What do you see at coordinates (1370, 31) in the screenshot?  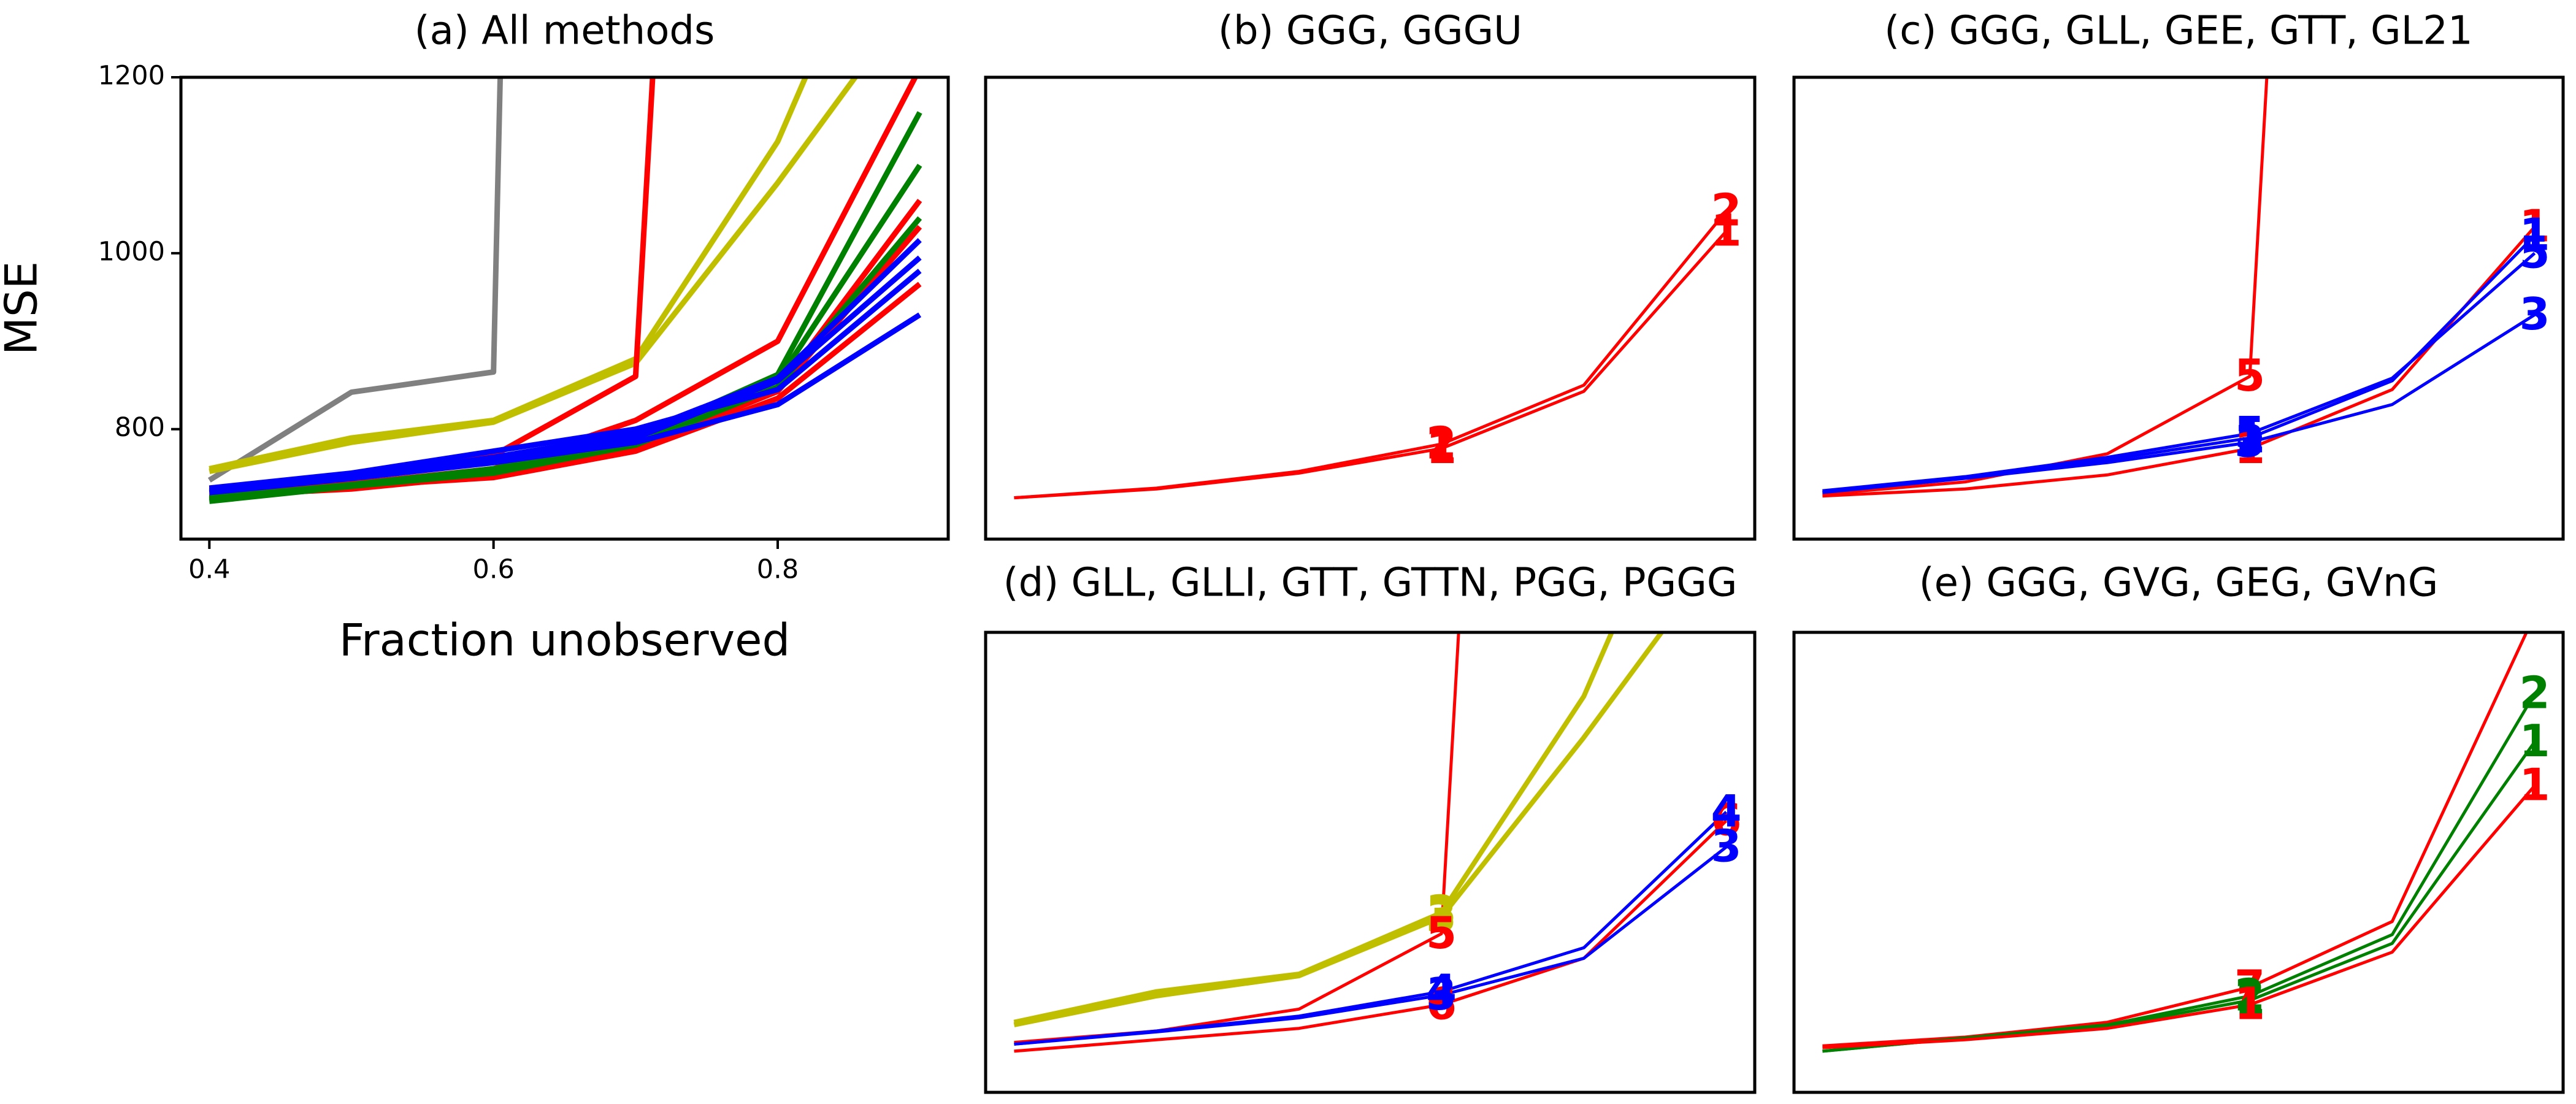 I see `panel-title: (b) GGG, GGGU` at bounding box center [1370, 31].